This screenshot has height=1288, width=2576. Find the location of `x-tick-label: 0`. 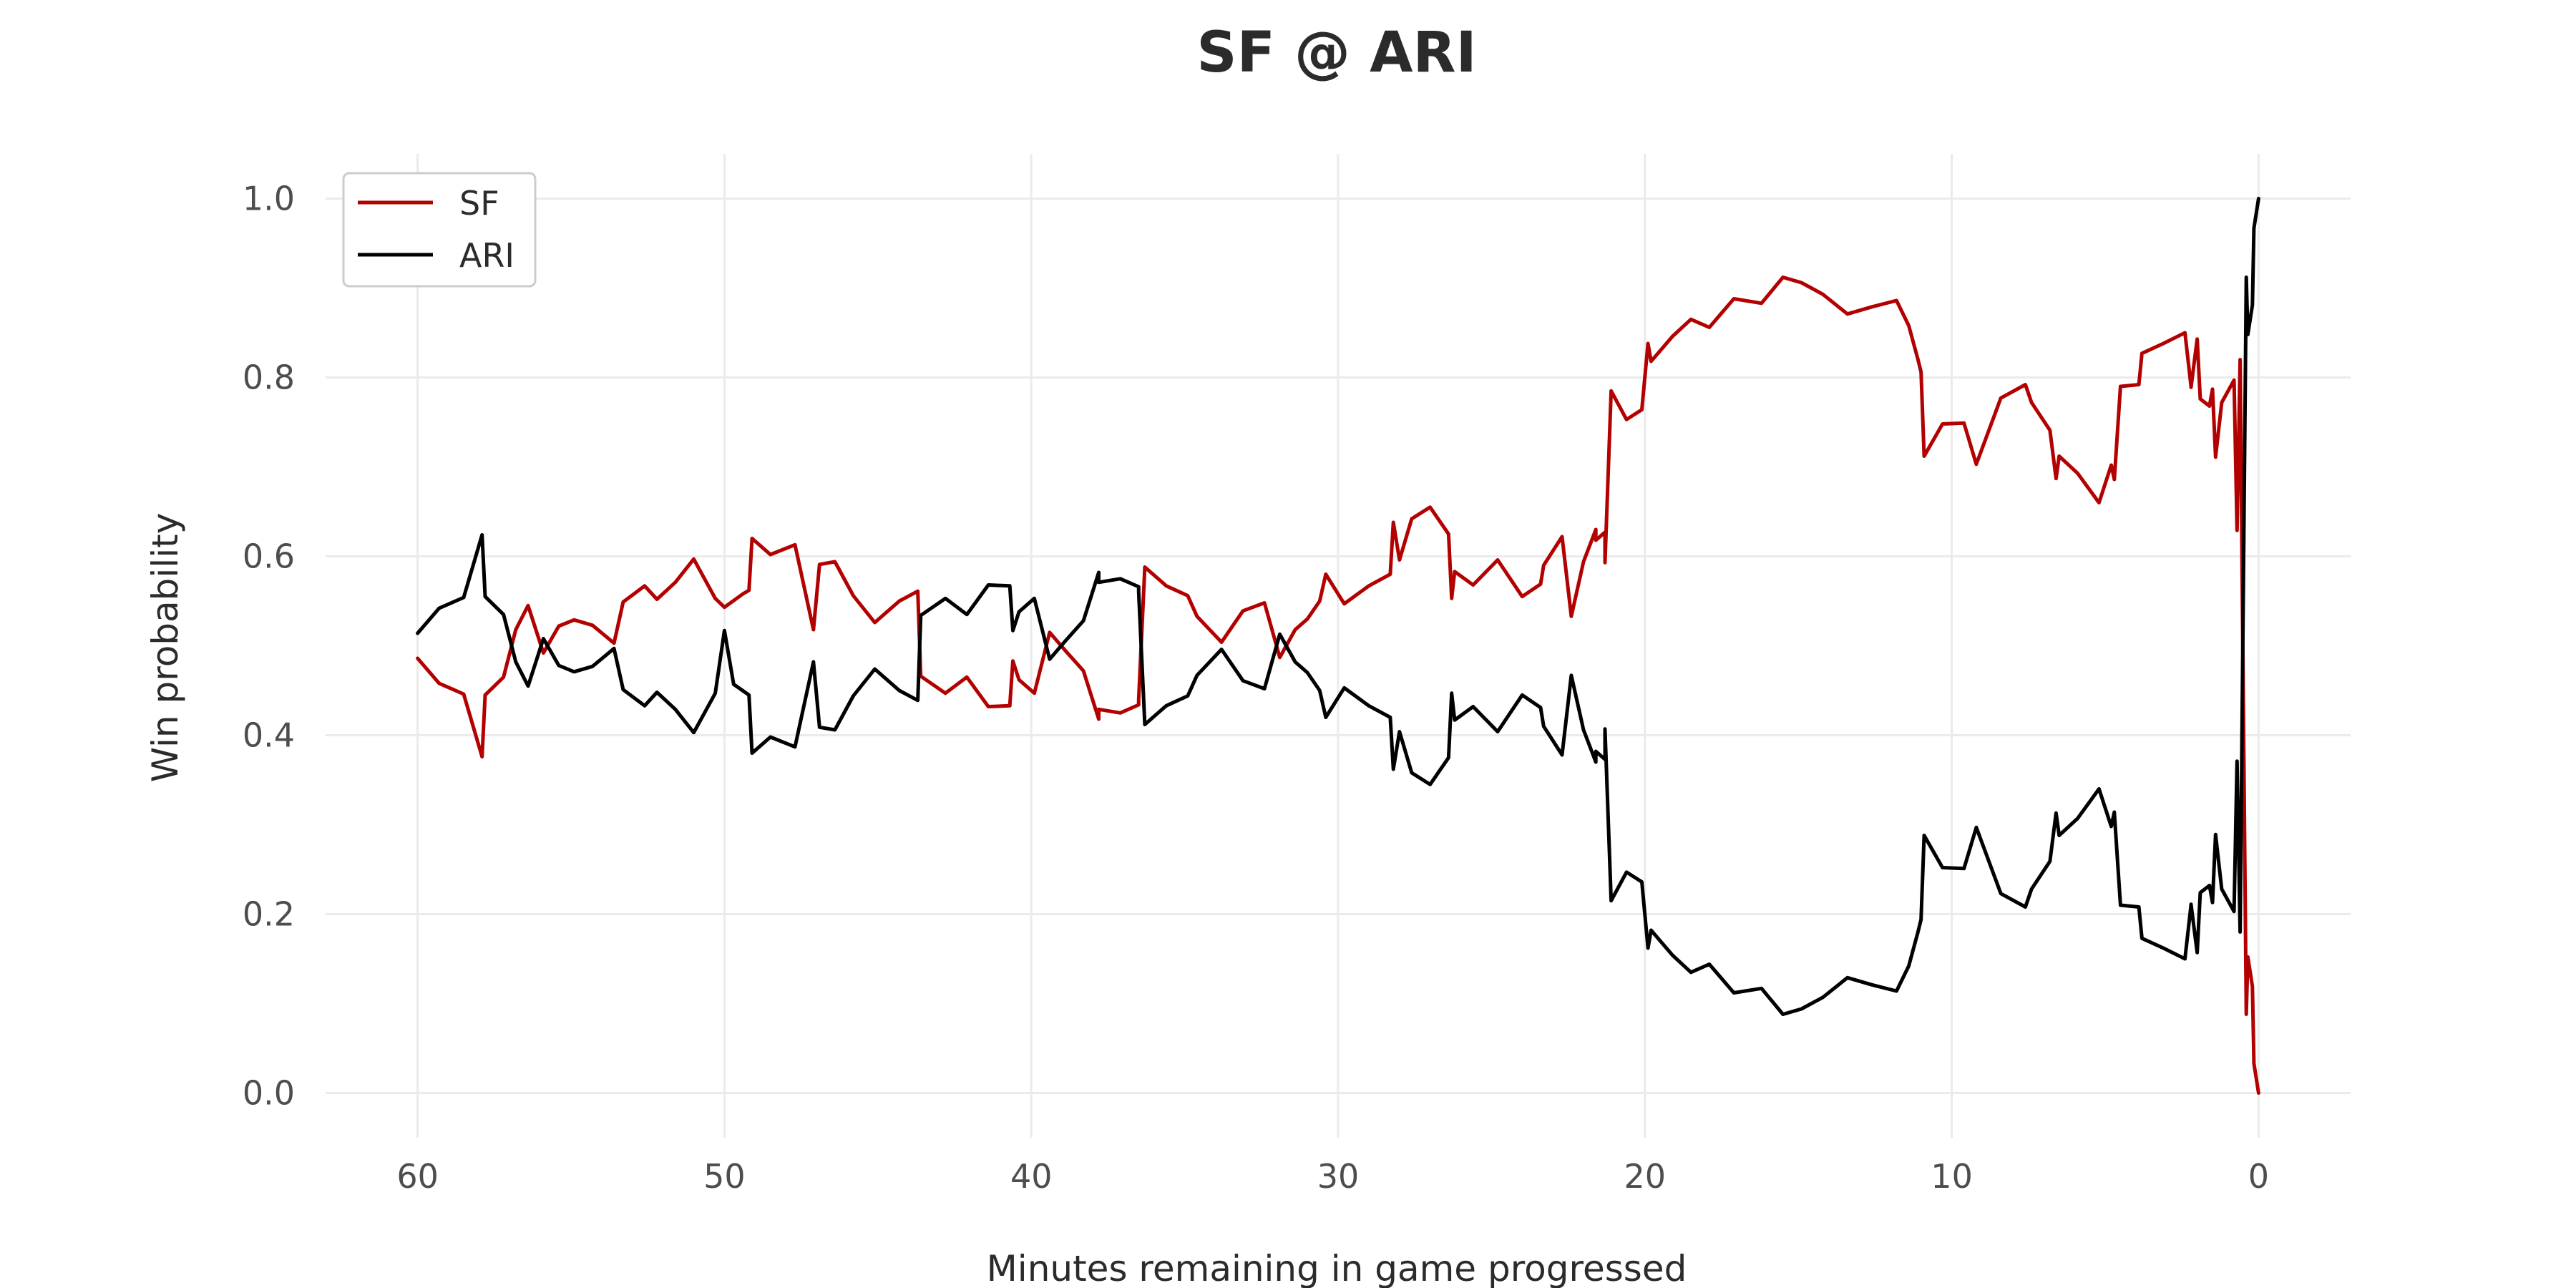

x-tick-label: 0 is located at coordinates (2258, 1176).